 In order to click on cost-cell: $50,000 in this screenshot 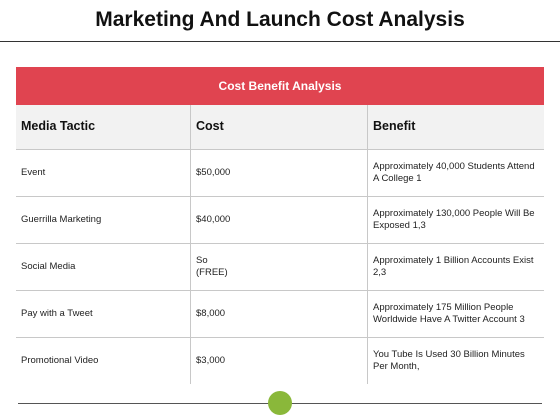, I will do `click(279, 173)`.